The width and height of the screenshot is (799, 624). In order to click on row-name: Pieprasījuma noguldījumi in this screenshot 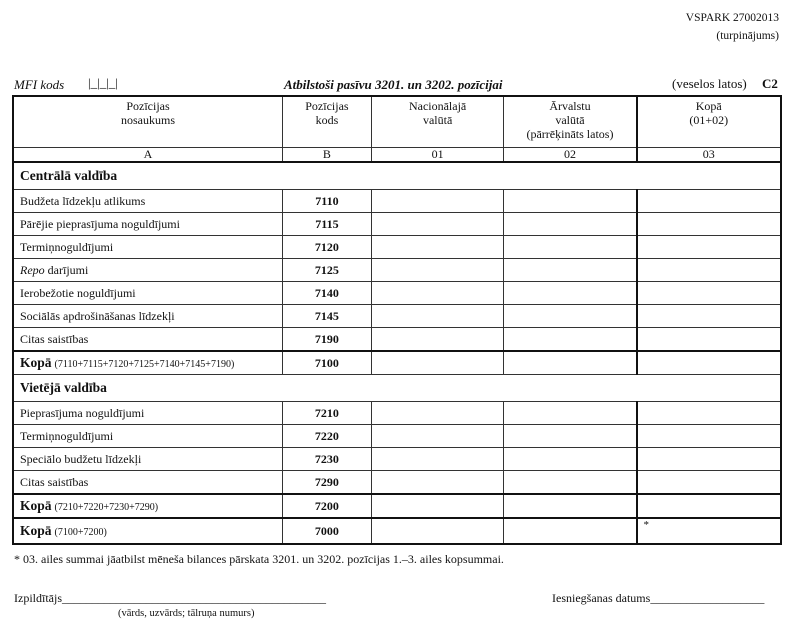, I will do `click(148, 413)`.